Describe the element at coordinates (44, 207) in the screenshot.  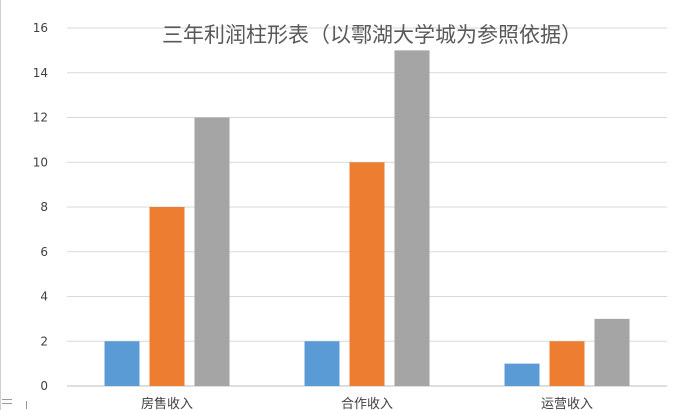
I see `y-tick-label: 8` at that location.